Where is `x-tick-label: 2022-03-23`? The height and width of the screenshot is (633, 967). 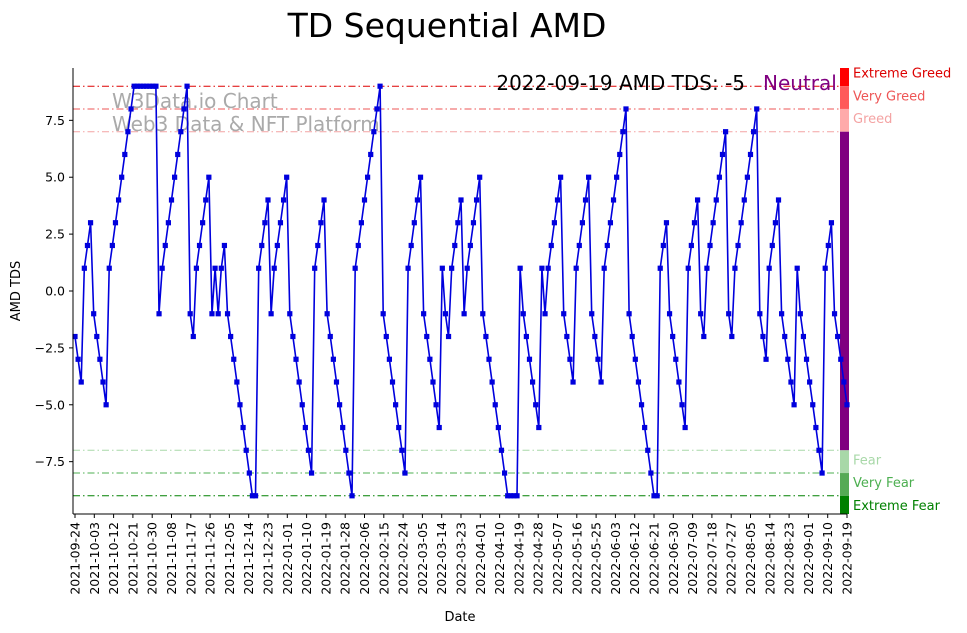
x-tick-label: 2022-03-23 is located at coordinates (461, 558).